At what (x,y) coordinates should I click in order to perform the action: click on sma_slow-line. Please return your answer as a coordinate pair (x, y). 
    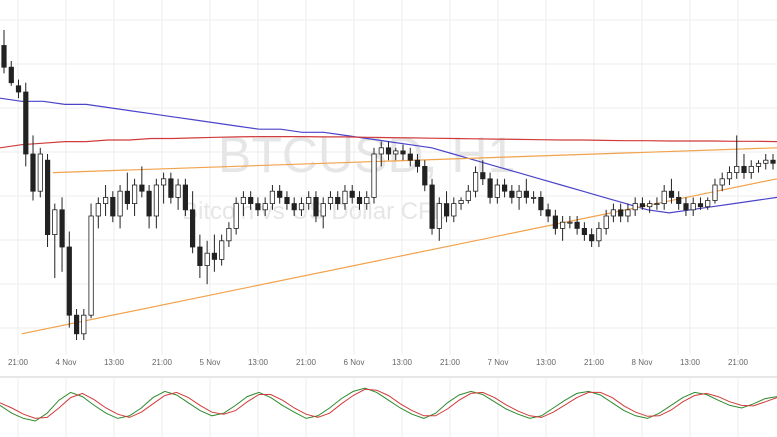
    Looking at the image, I should click on (388, 142).